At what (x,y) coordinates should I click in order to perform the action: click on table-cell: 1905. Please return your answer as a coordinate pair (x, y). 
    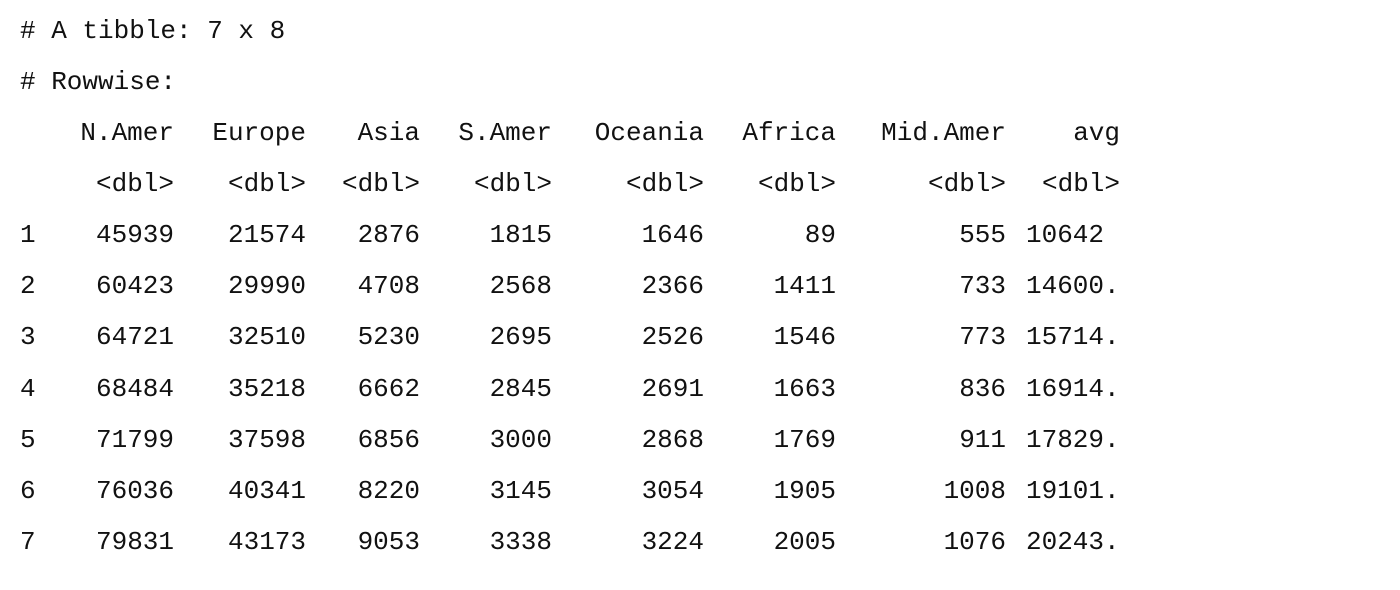
    Looking at the image, I should click on (804, 491).